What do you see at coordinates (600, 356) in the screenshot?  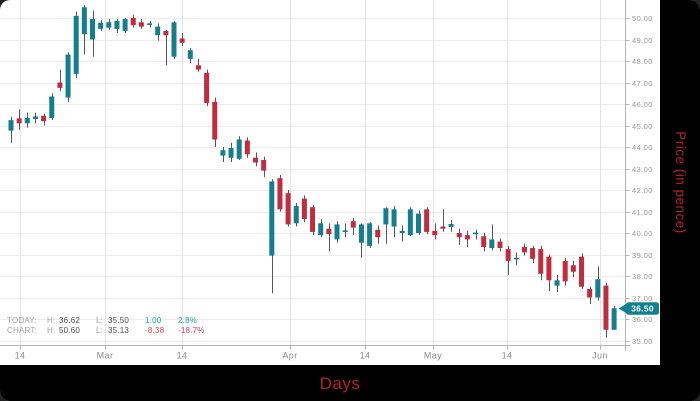 I see `x-tick-label: Jun` at bounding box center [600, 356].